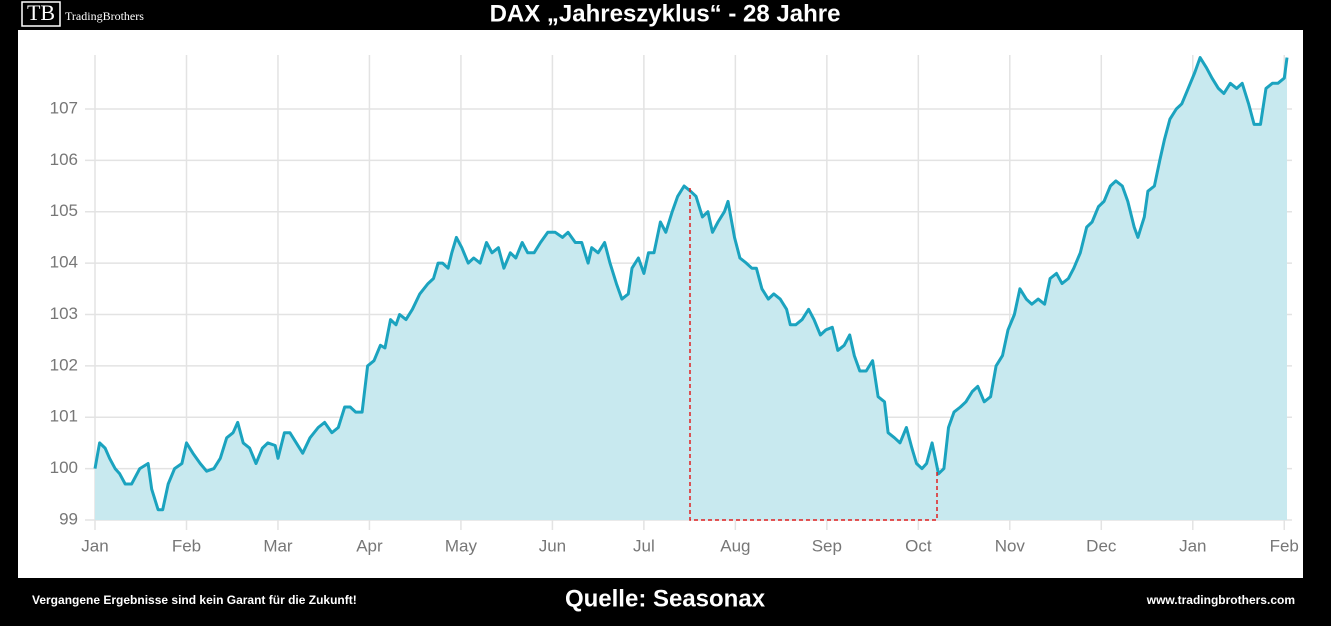 The width and height of the screenshot is (1331, 626). Describe the element at coordinates (64, 416) in the screenshot. I see `y-tick-label: 101` at that location.